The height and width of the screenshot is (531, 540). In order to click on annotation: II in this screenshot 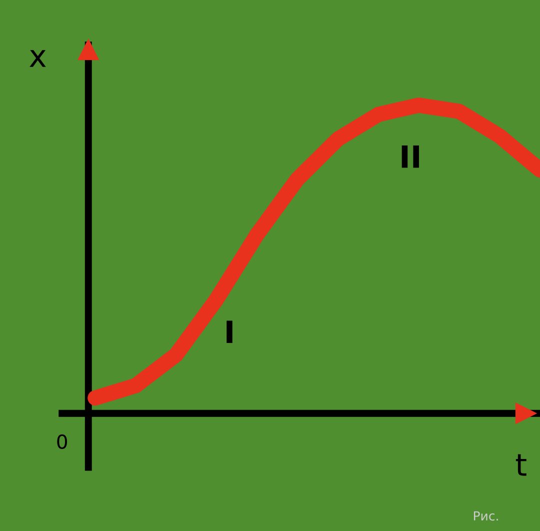, I will do `click(410, 156)`.